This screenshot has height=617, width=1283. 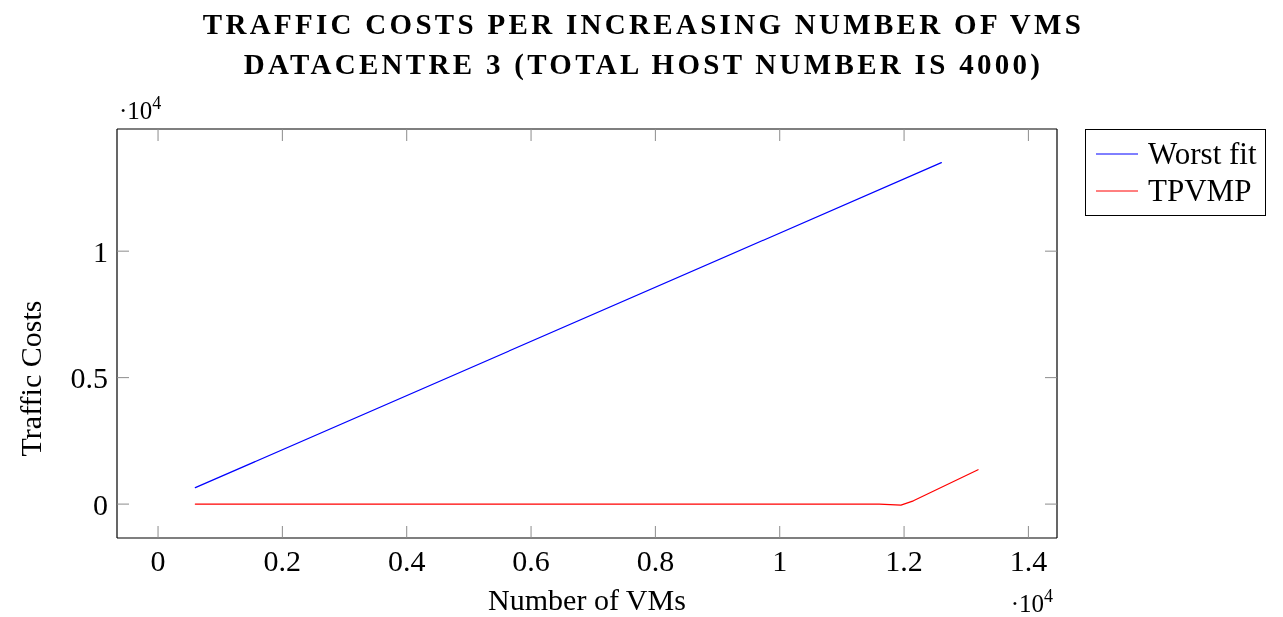 I want to click on x-tick-label: 0, so click(x=158, y=561).